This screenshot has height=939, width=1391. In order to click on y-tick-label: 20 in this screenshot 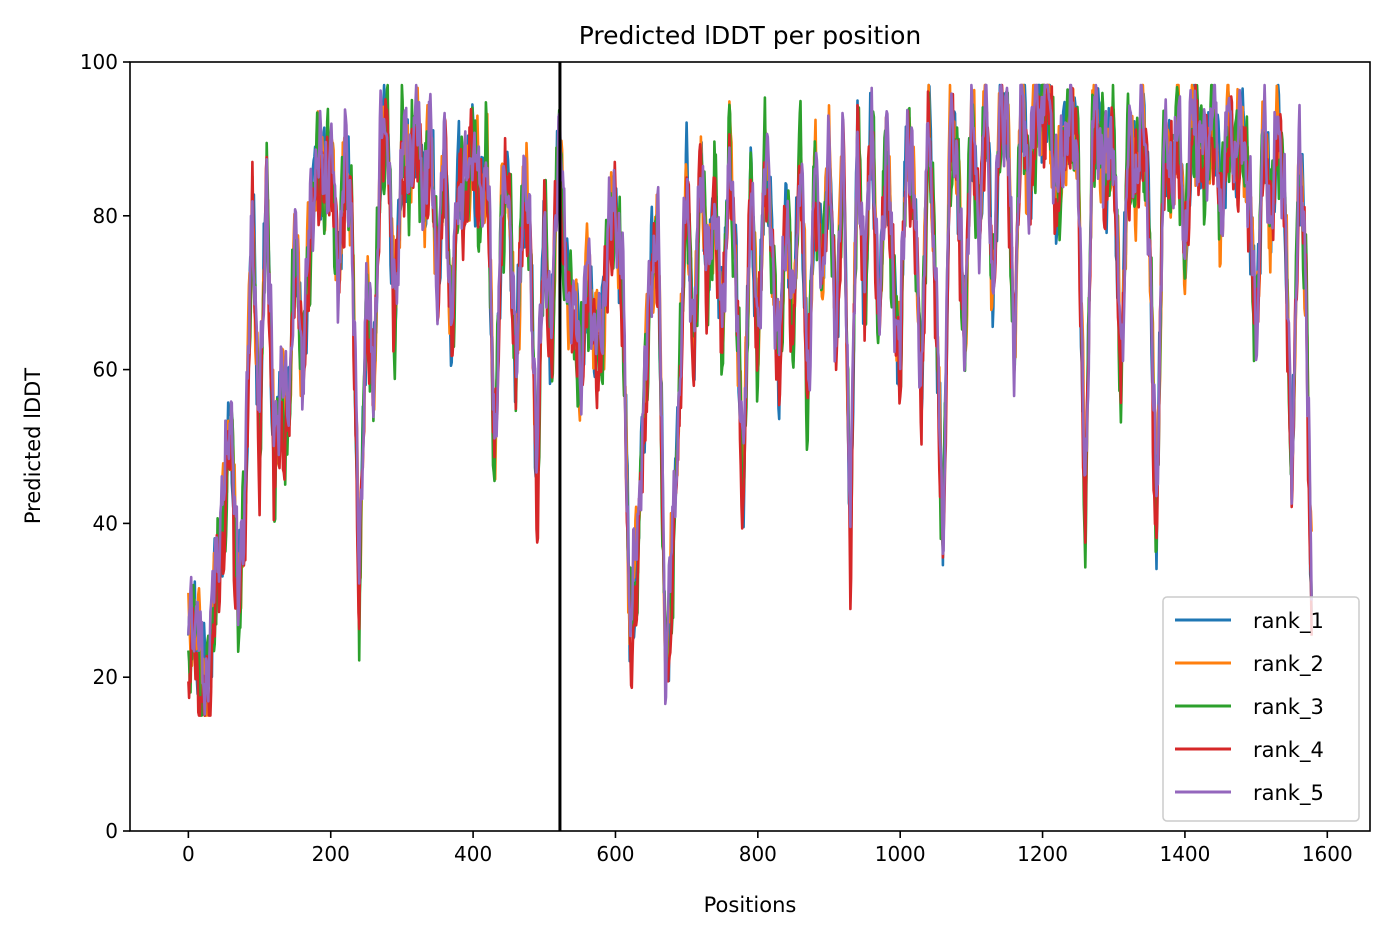, I will do `click(105, 677)`.